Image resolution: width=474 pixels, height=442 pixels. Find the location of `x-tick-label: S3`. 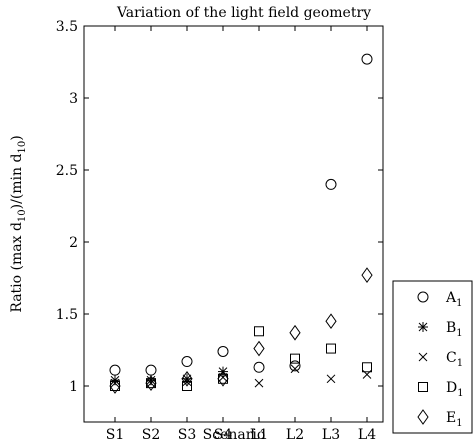

x-tick-label: S3 is located at coordinates (187, 434).